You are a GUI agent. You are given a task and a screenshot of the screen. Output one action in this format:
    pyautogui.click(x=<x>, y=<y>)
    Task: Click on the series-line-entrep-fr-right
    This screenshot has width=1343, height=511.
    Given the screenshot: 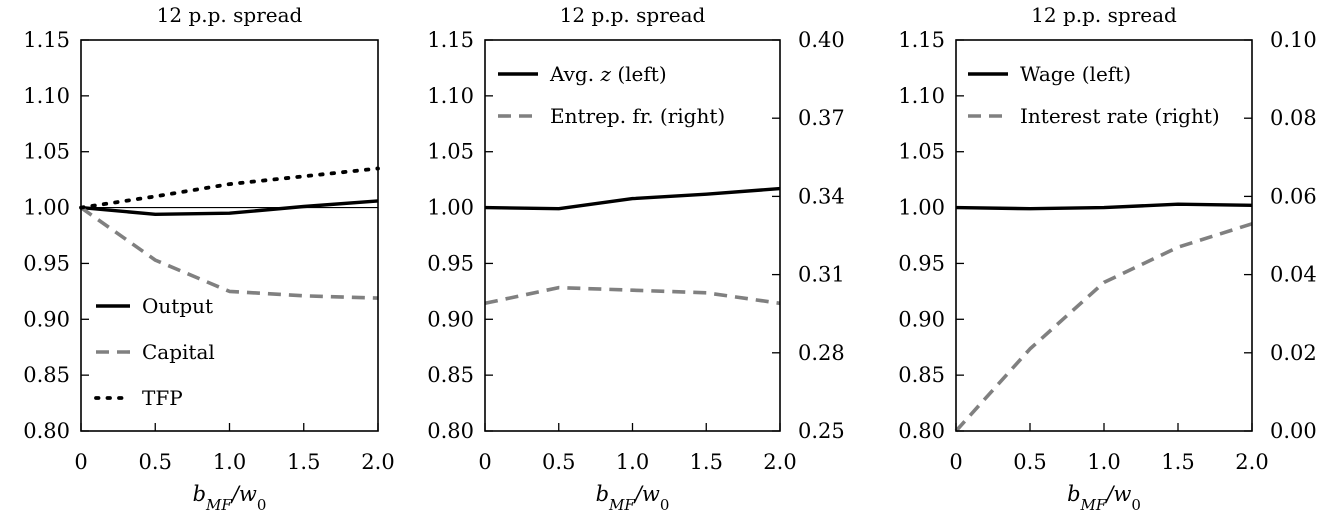 What is the action you would take?
    pyautogui.click(x=632, y=296)
    